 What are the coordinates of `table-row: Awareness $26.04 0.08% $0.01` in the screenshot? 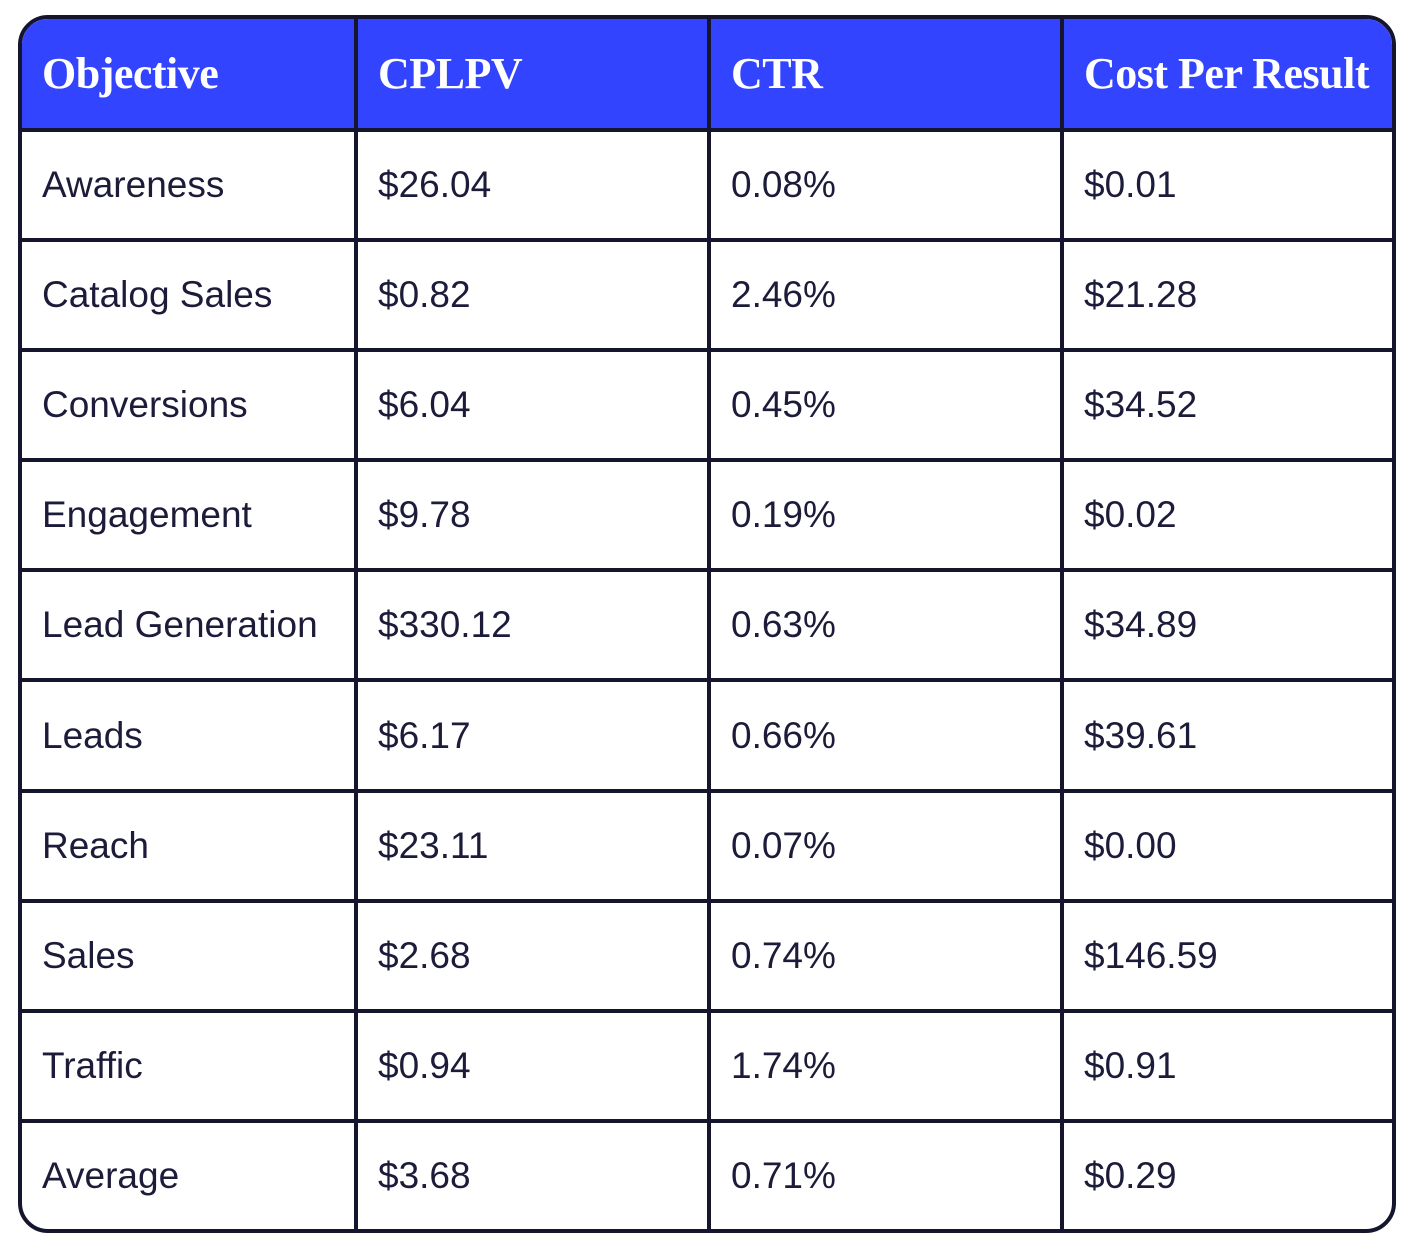 It's located at (707, 186).